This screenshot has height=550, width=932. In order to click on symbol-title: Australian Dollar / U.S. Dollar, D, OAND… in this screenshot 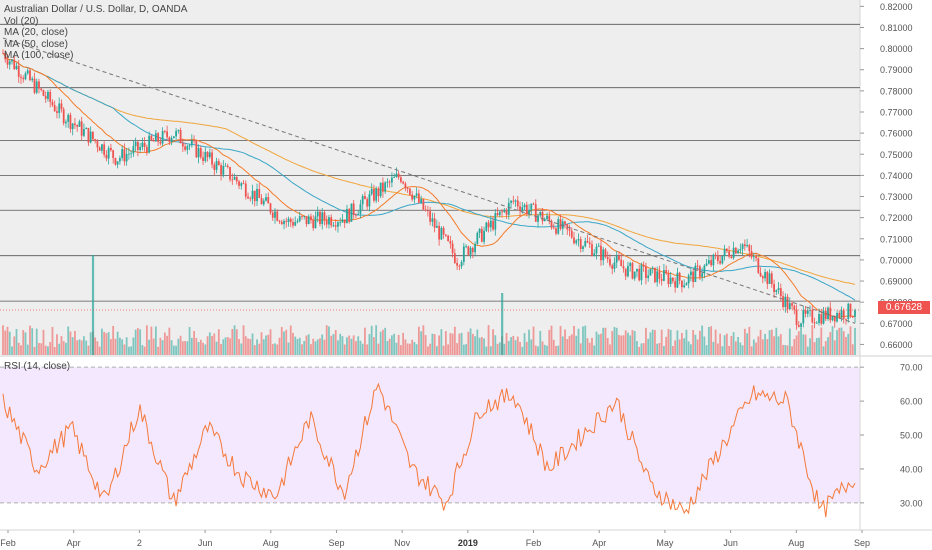, I will do `click(96, 9)`.